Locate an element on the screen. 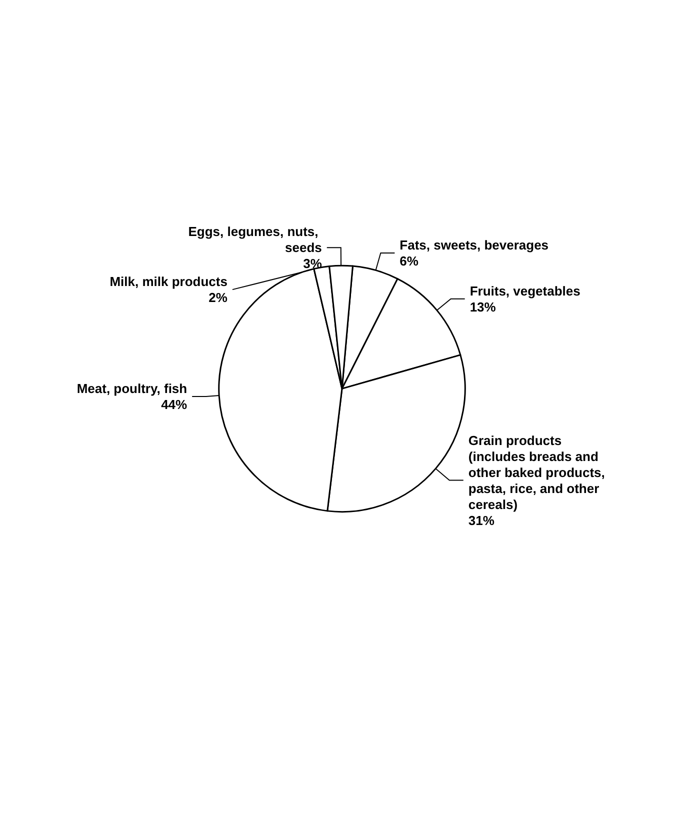 The height and width of the screenshot is (827, 684). data-label: 3% is located at coordinates (312, 264).